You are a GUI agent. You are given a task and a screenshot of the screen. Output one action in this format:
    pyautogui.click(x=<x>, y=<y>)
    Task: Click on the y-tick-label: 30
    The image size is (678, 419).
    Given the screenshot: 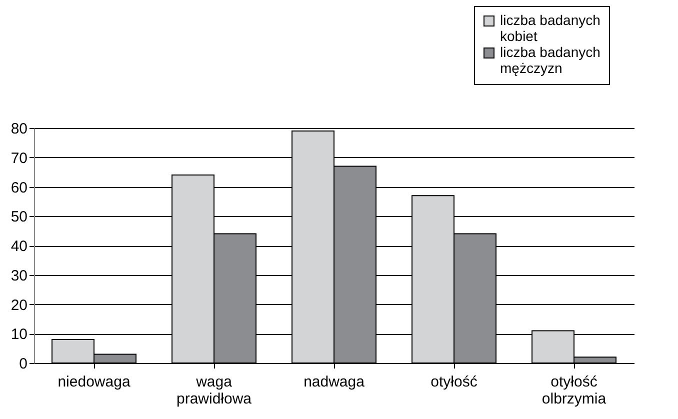 What is the action you would take?
    pyautogui.click(x=19, y=275)
    